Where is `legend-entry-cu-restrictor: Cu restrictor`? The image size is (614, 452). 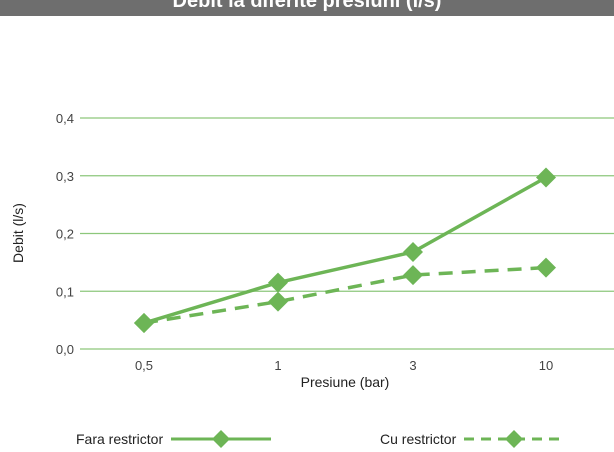
legend-entry-cu-restrictor: Cu restrictor is located at coordinates (473, 439).